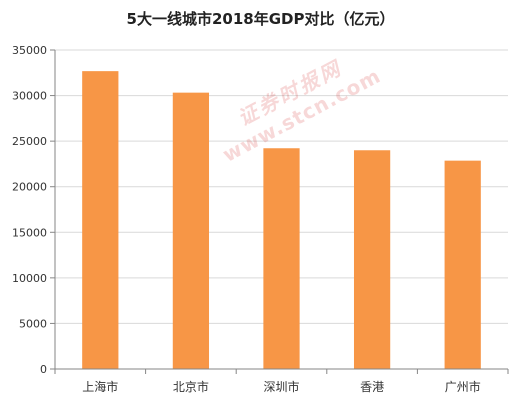  What do you see at coordinates (29, 96) in the screenshot?
I see `y-tick-label: 30000` at bounding box center [29, 96].